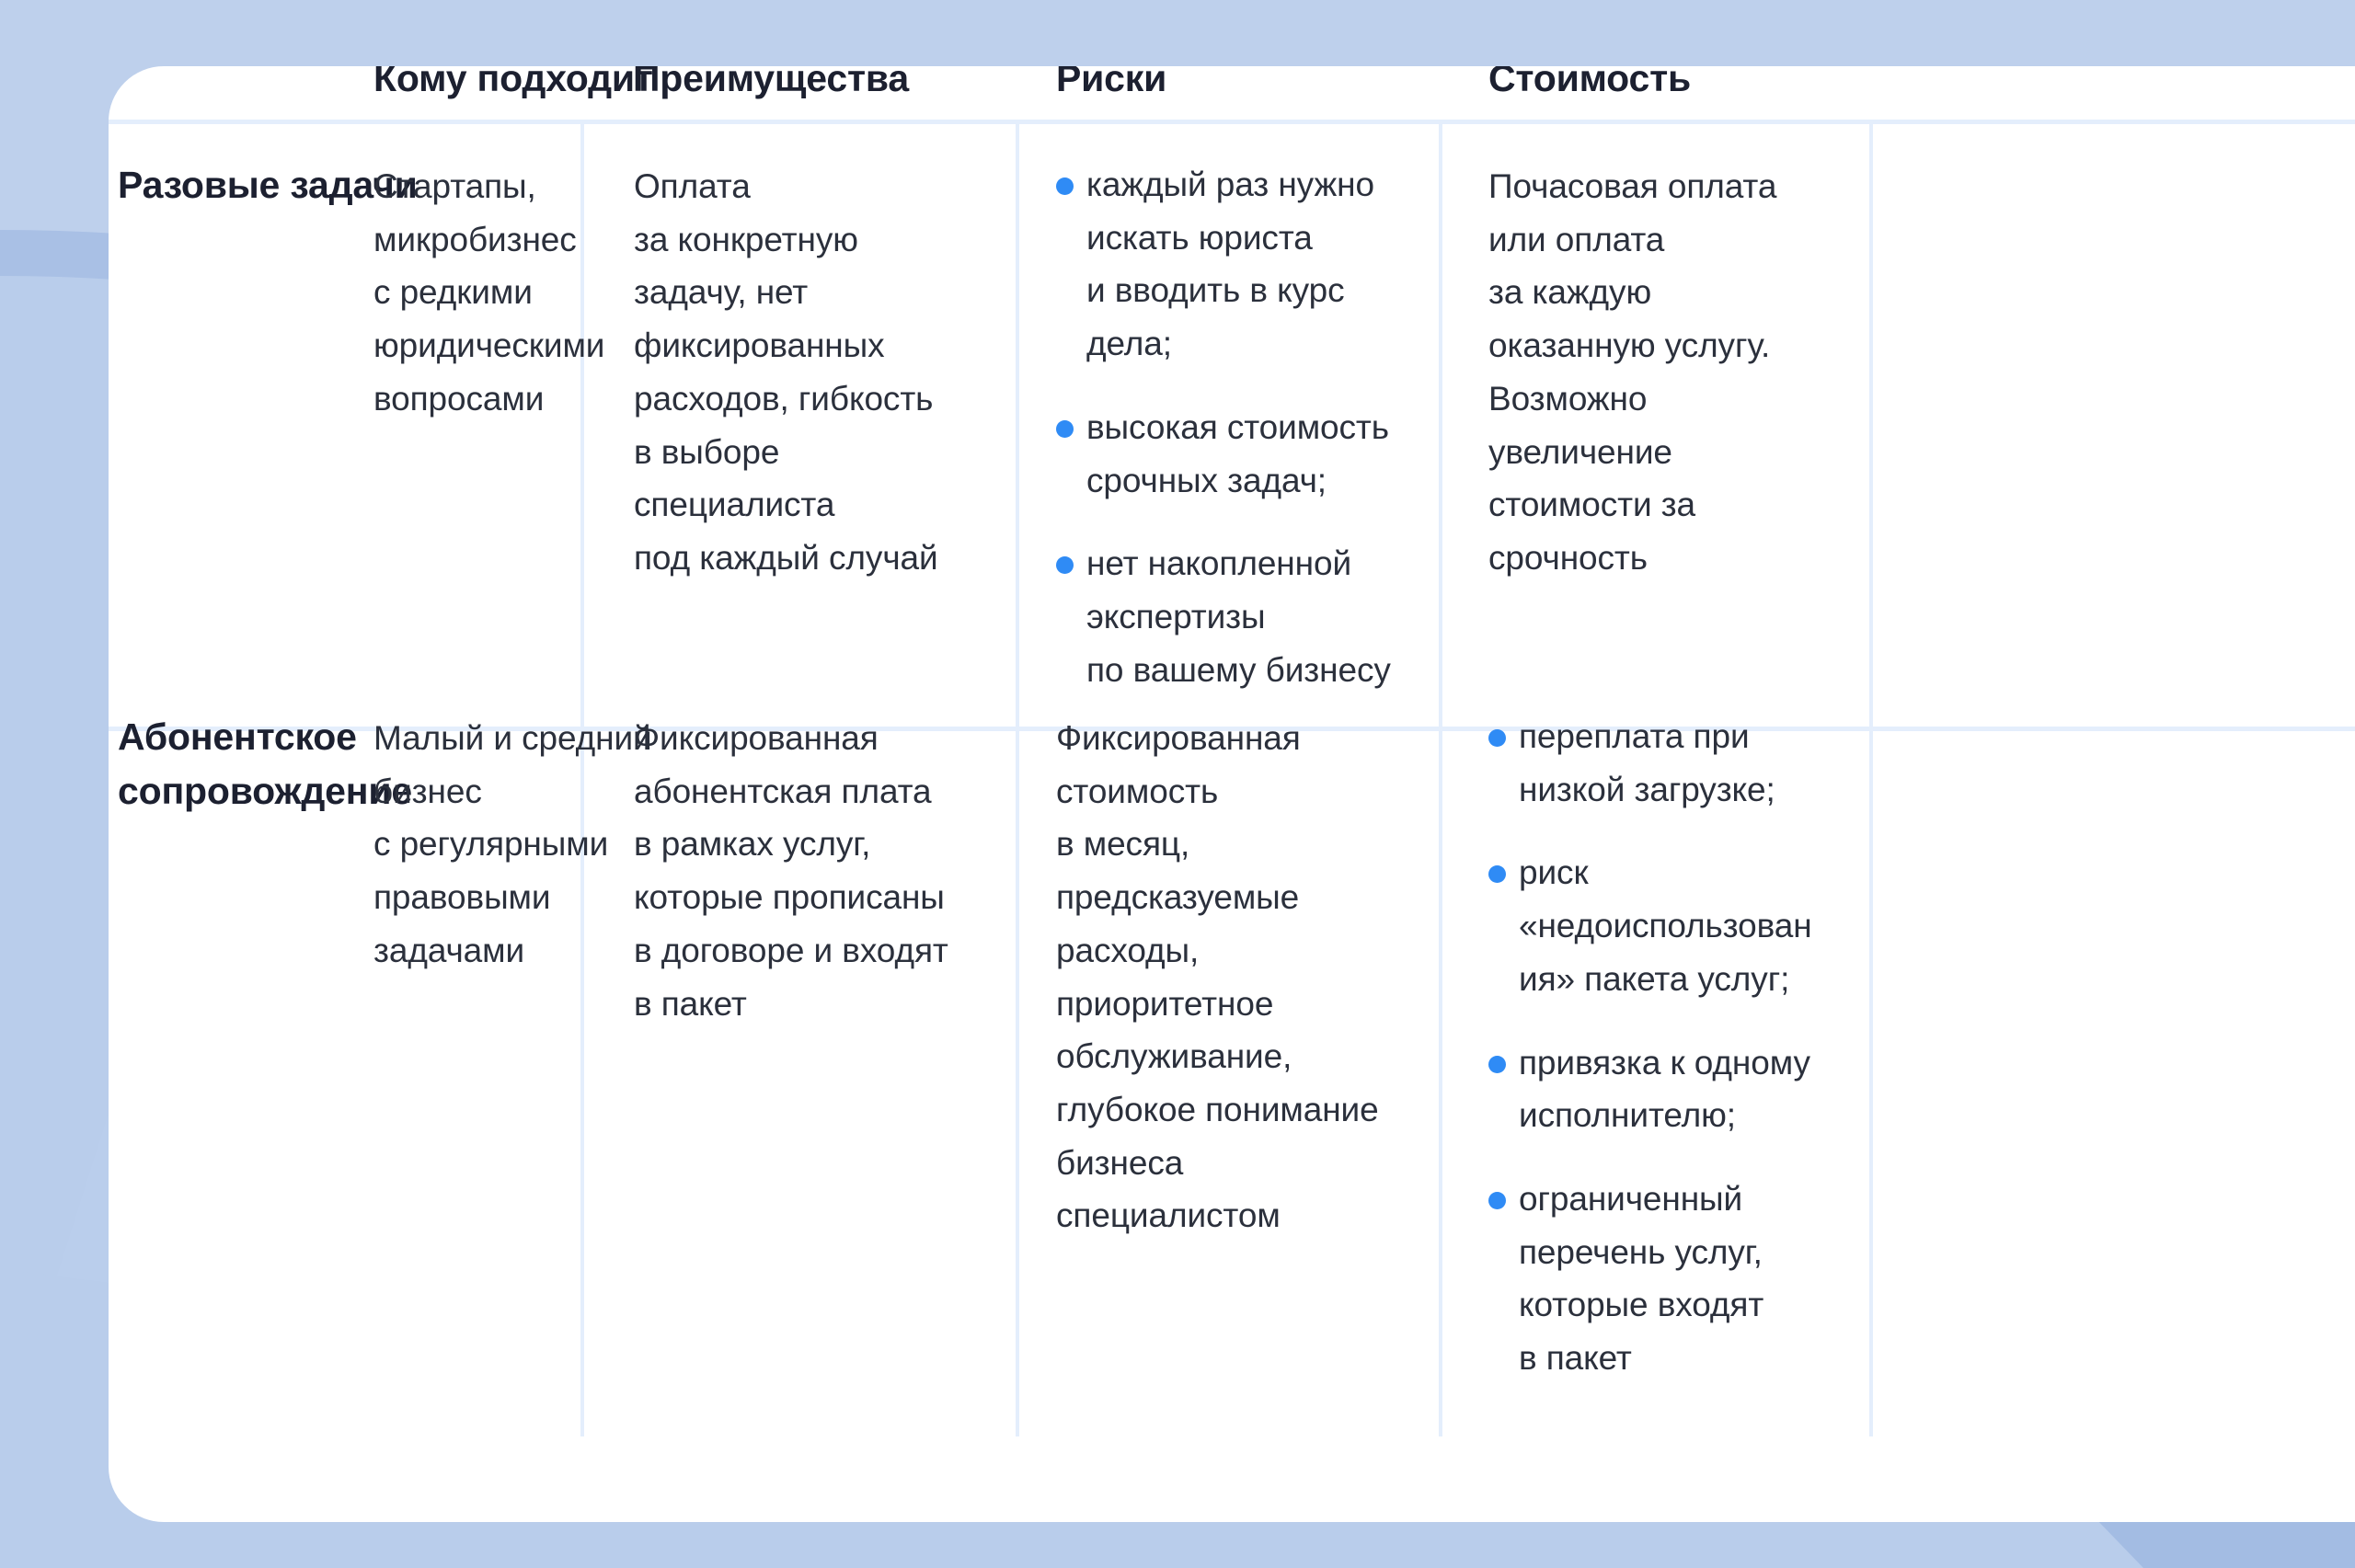 Image resolution: width=2355 pixels, height=1568 pixels. I want to click on cell-line: микробизнес, so click(475, 239).